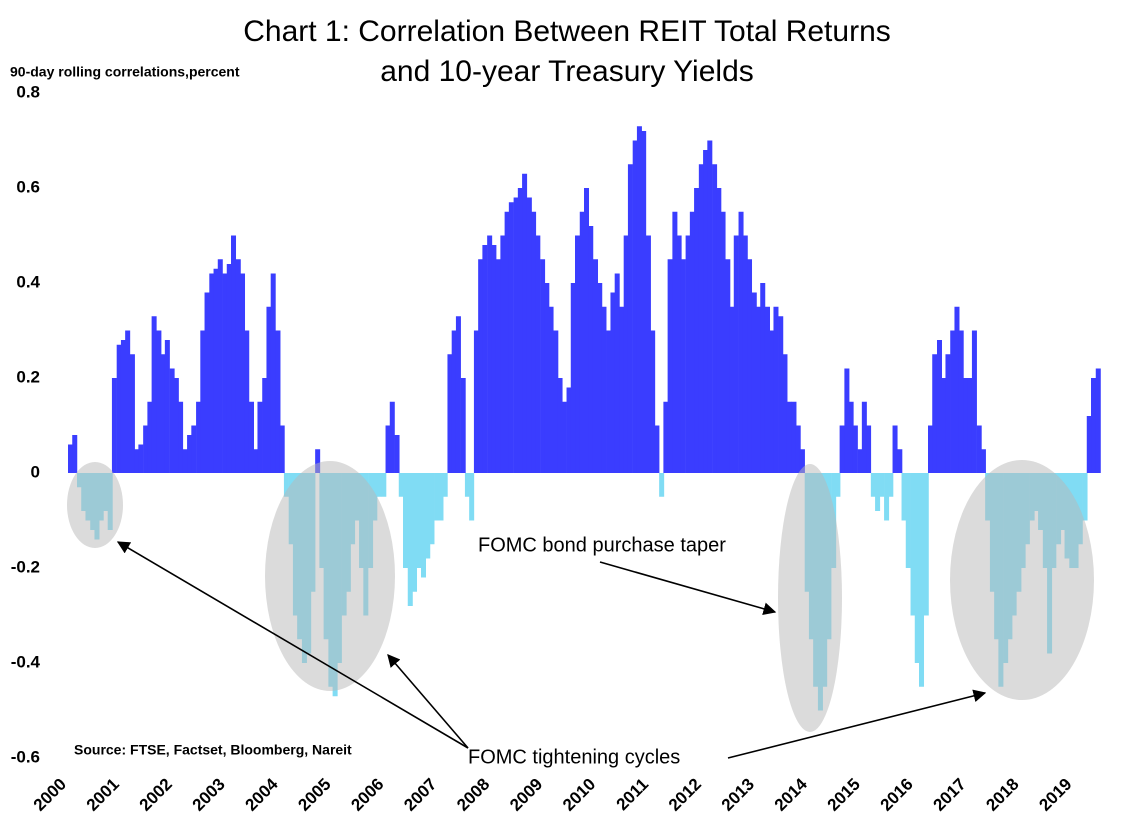 The width and height of the screenshot is (1135, 822). Describe the element at coordinates (28, 91) in the screenshot. I see `y-tick-label: 0.8` at that location.